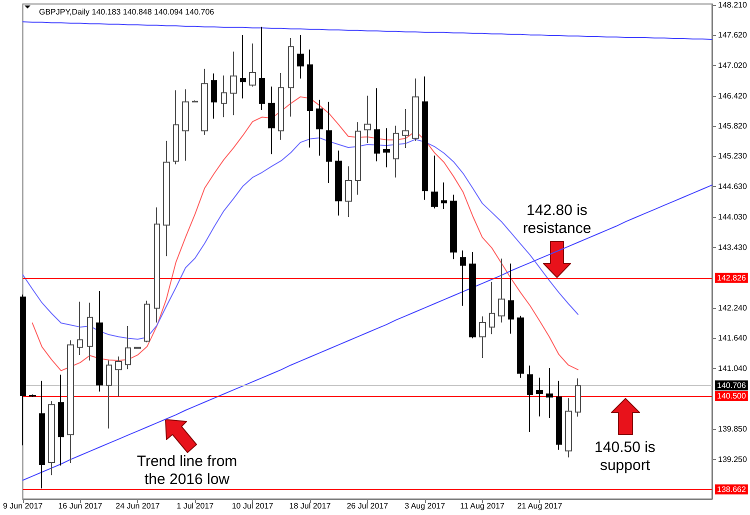 Image resolution: width=750 pixels, height=515 pixels. Describe the element at coordinates (731, 385) in the screenshot. I see `ref-line-label: 140.706` at that location.